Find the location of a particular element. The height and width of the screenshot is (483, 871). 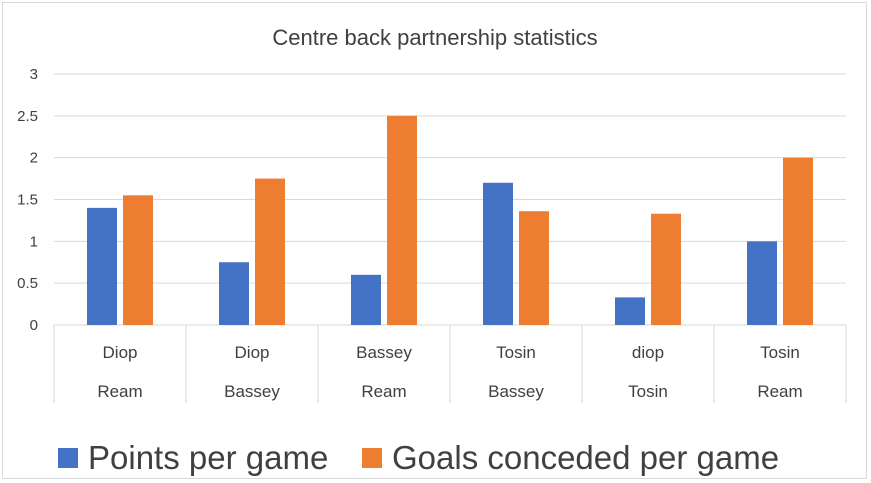

legend-label: Points per game is located at coordinates (208, 457).